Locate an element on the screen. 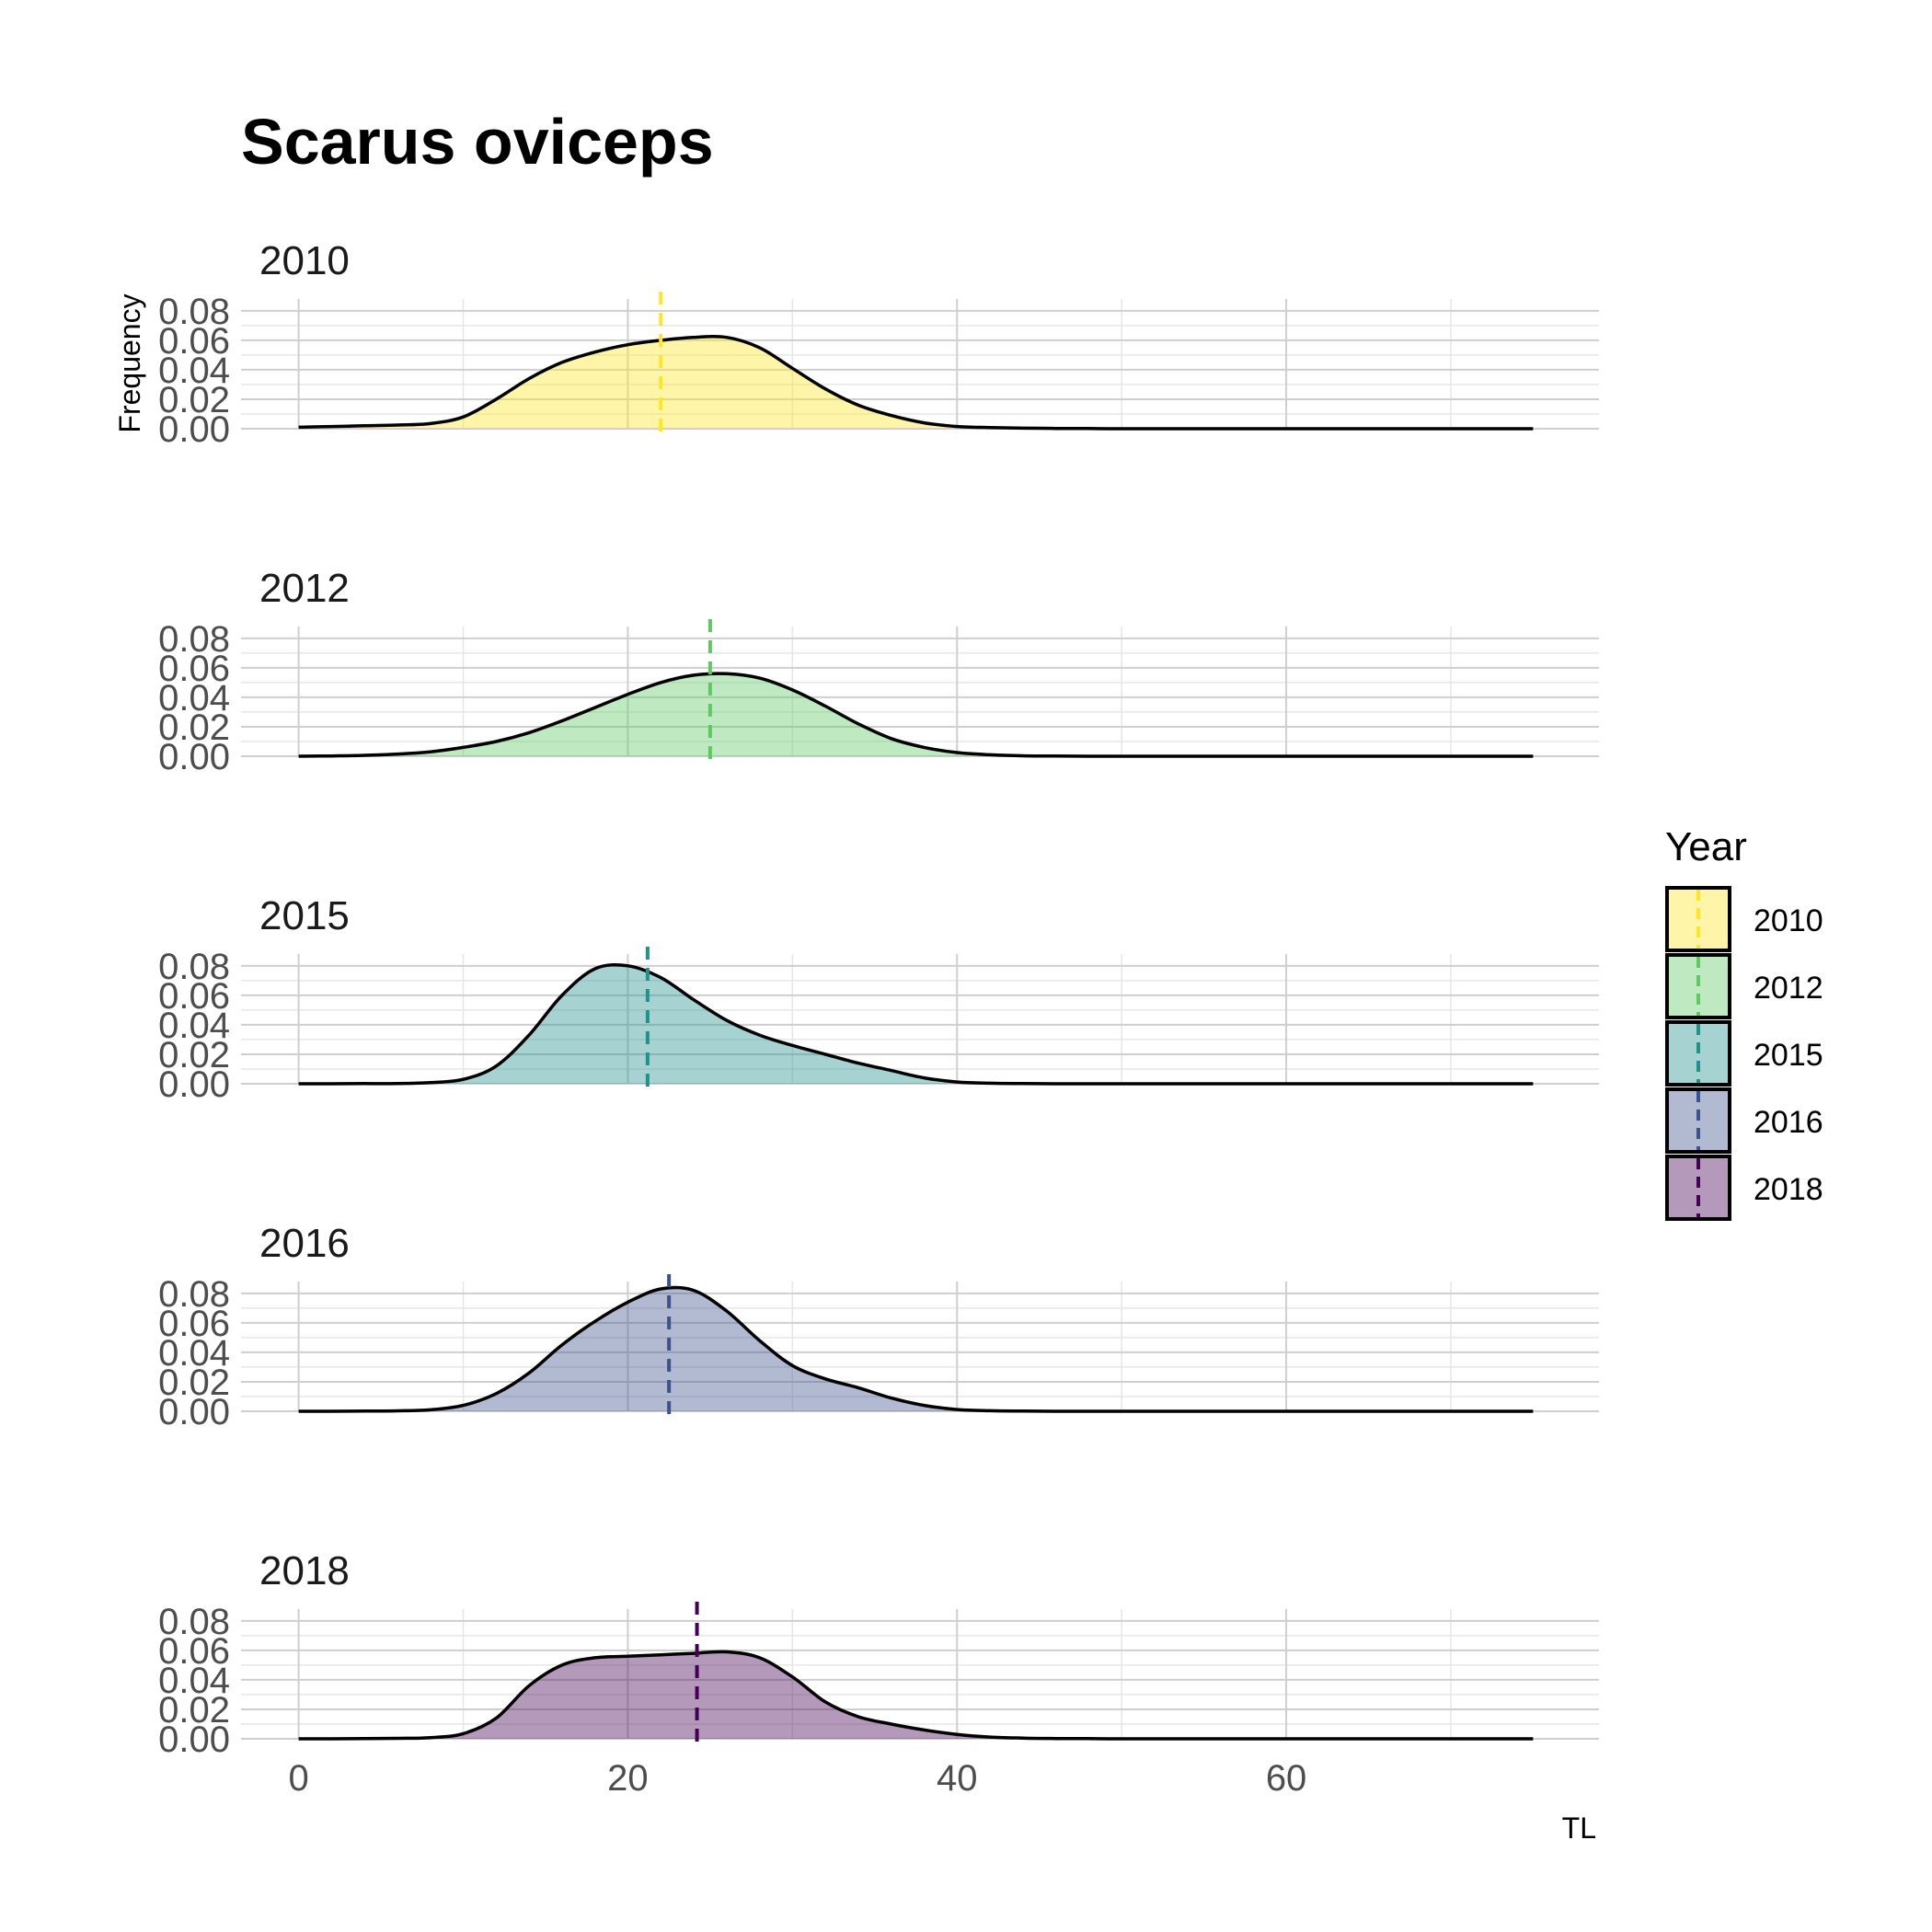 This screenshot has width=1932, height=1932. legend-item-2010: 2010 is located at coordinates (1744, 919).